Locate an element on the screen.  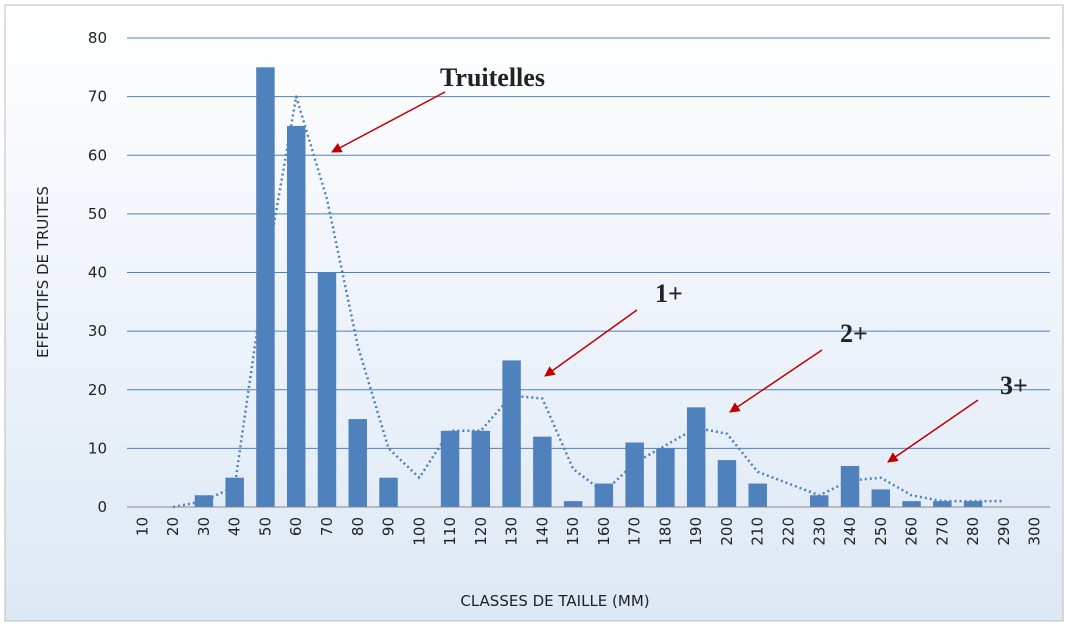
x-tick-label: 280 is located at coordinates (973, 531).